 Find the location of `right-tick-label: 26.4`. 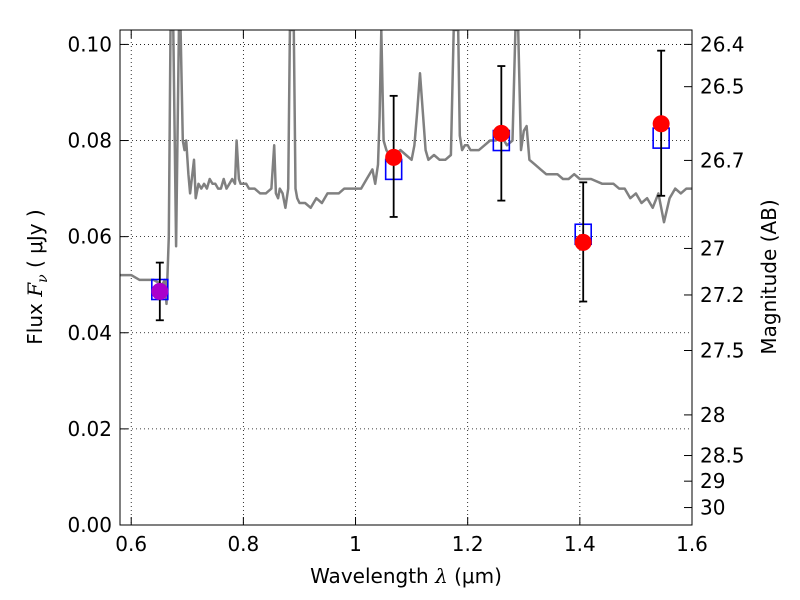

right-tick-label: 26.4 is located at coordinates (722, 44).